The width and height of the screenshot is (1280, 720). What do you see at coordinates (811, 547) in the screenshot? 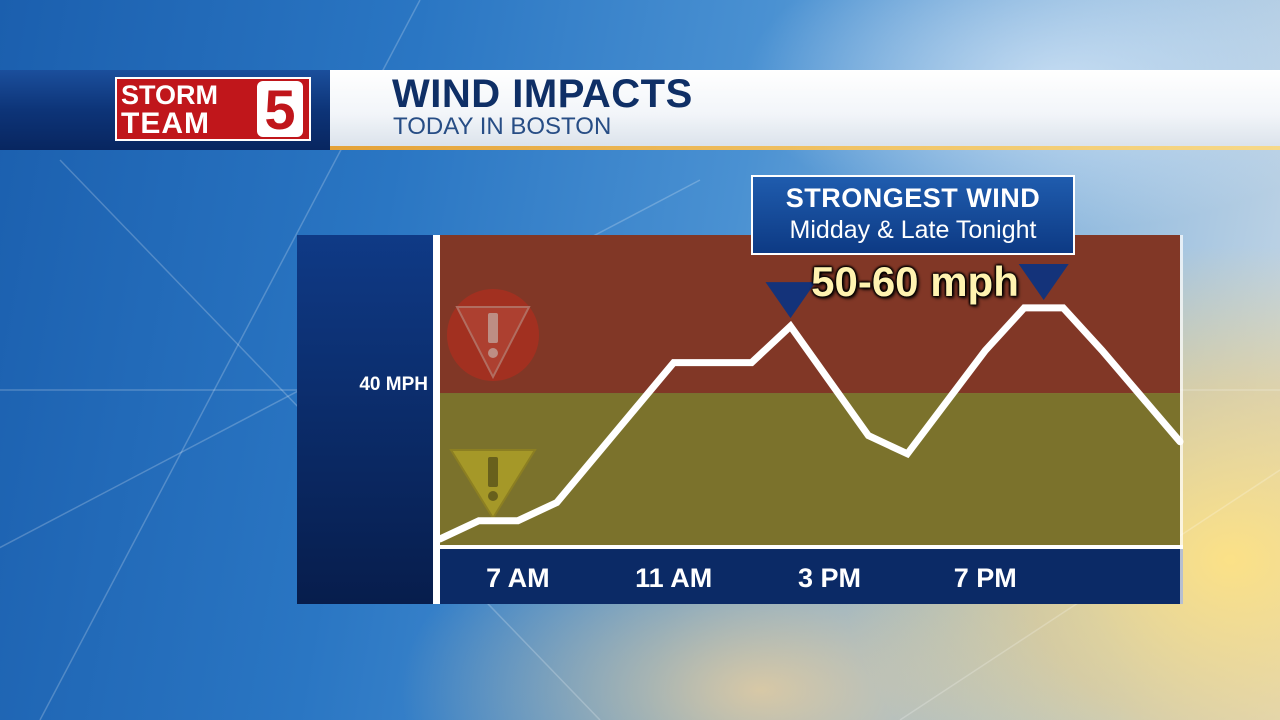
I see `x-axis-line` at bounding box center [811, 547].